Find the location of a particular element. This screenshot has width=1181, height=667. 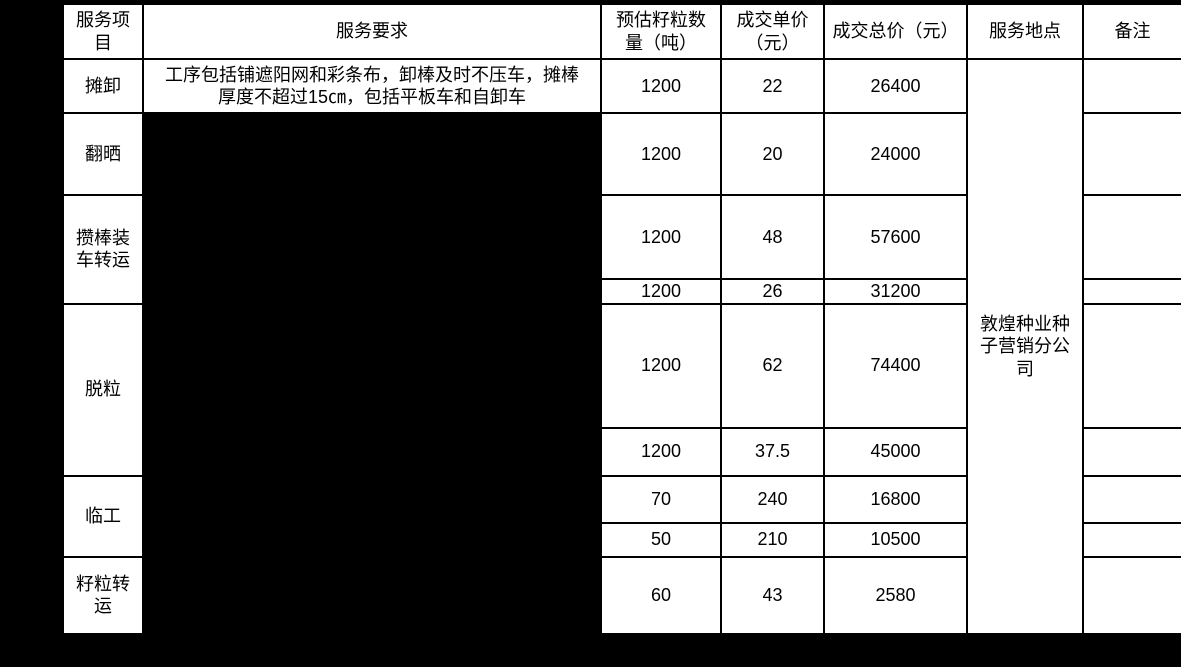

header-estimated-quantity: 预估籽粒数量（吨） is located at coordinates (661, 31).